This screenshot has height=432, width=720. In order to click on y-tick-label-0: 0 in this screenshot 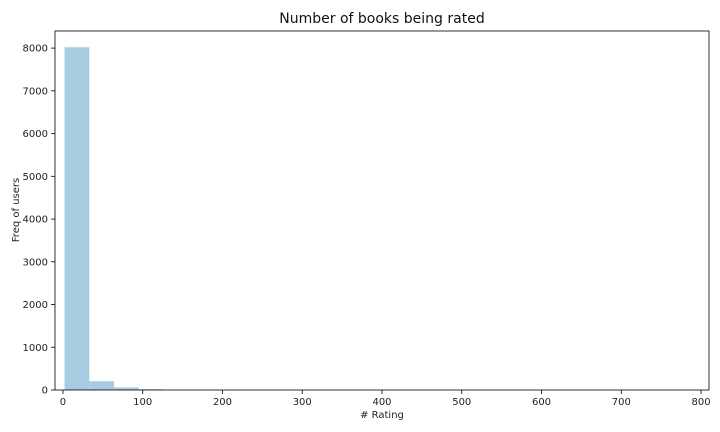, I will do `click(45, 391)`.